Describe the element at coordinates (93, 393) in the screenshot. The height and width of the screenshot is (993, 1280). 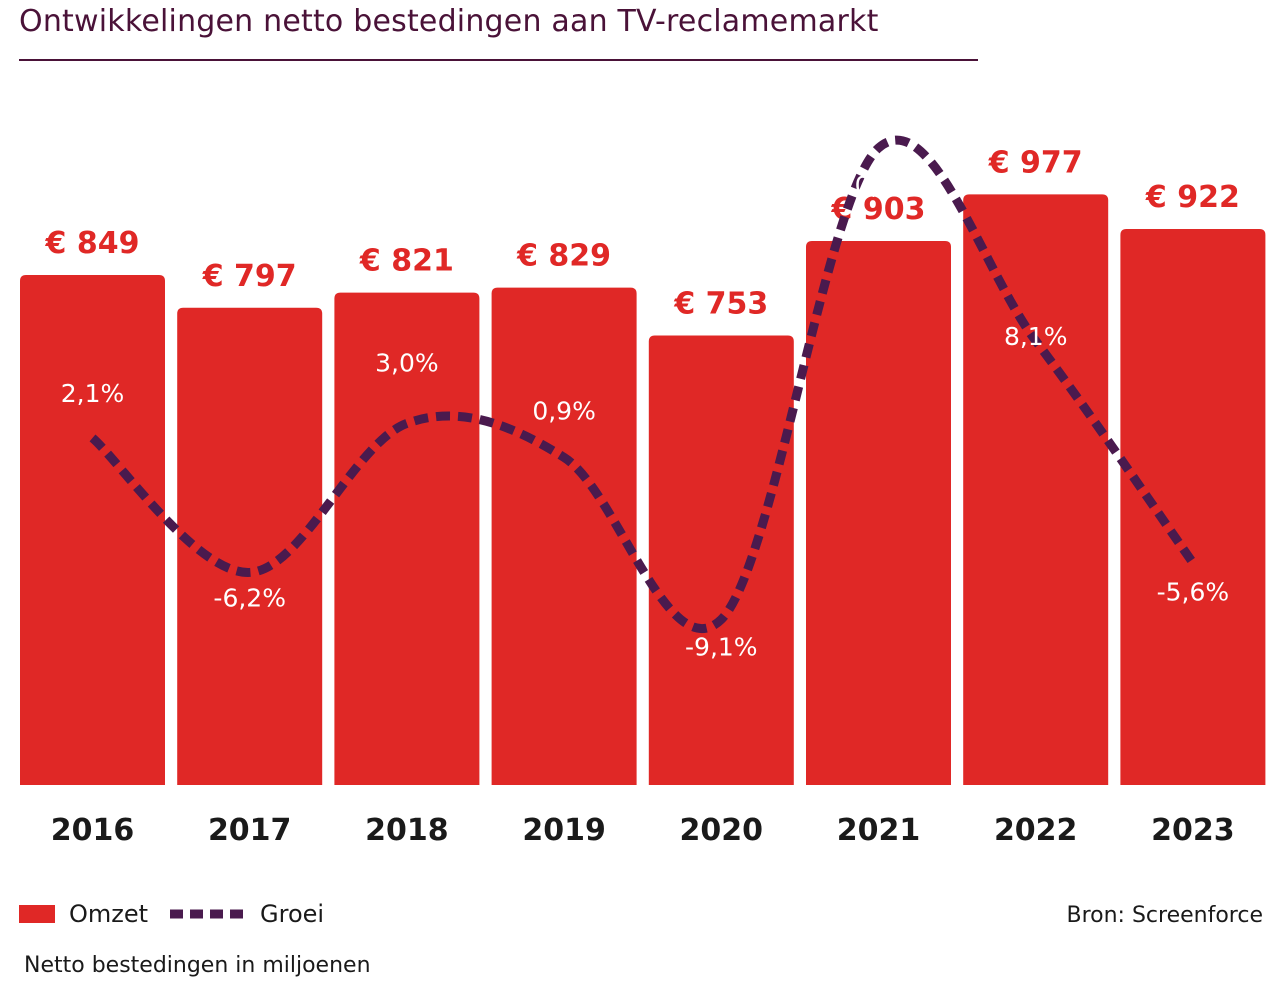
I see `growth-label-2016: 2,1%` at that location.